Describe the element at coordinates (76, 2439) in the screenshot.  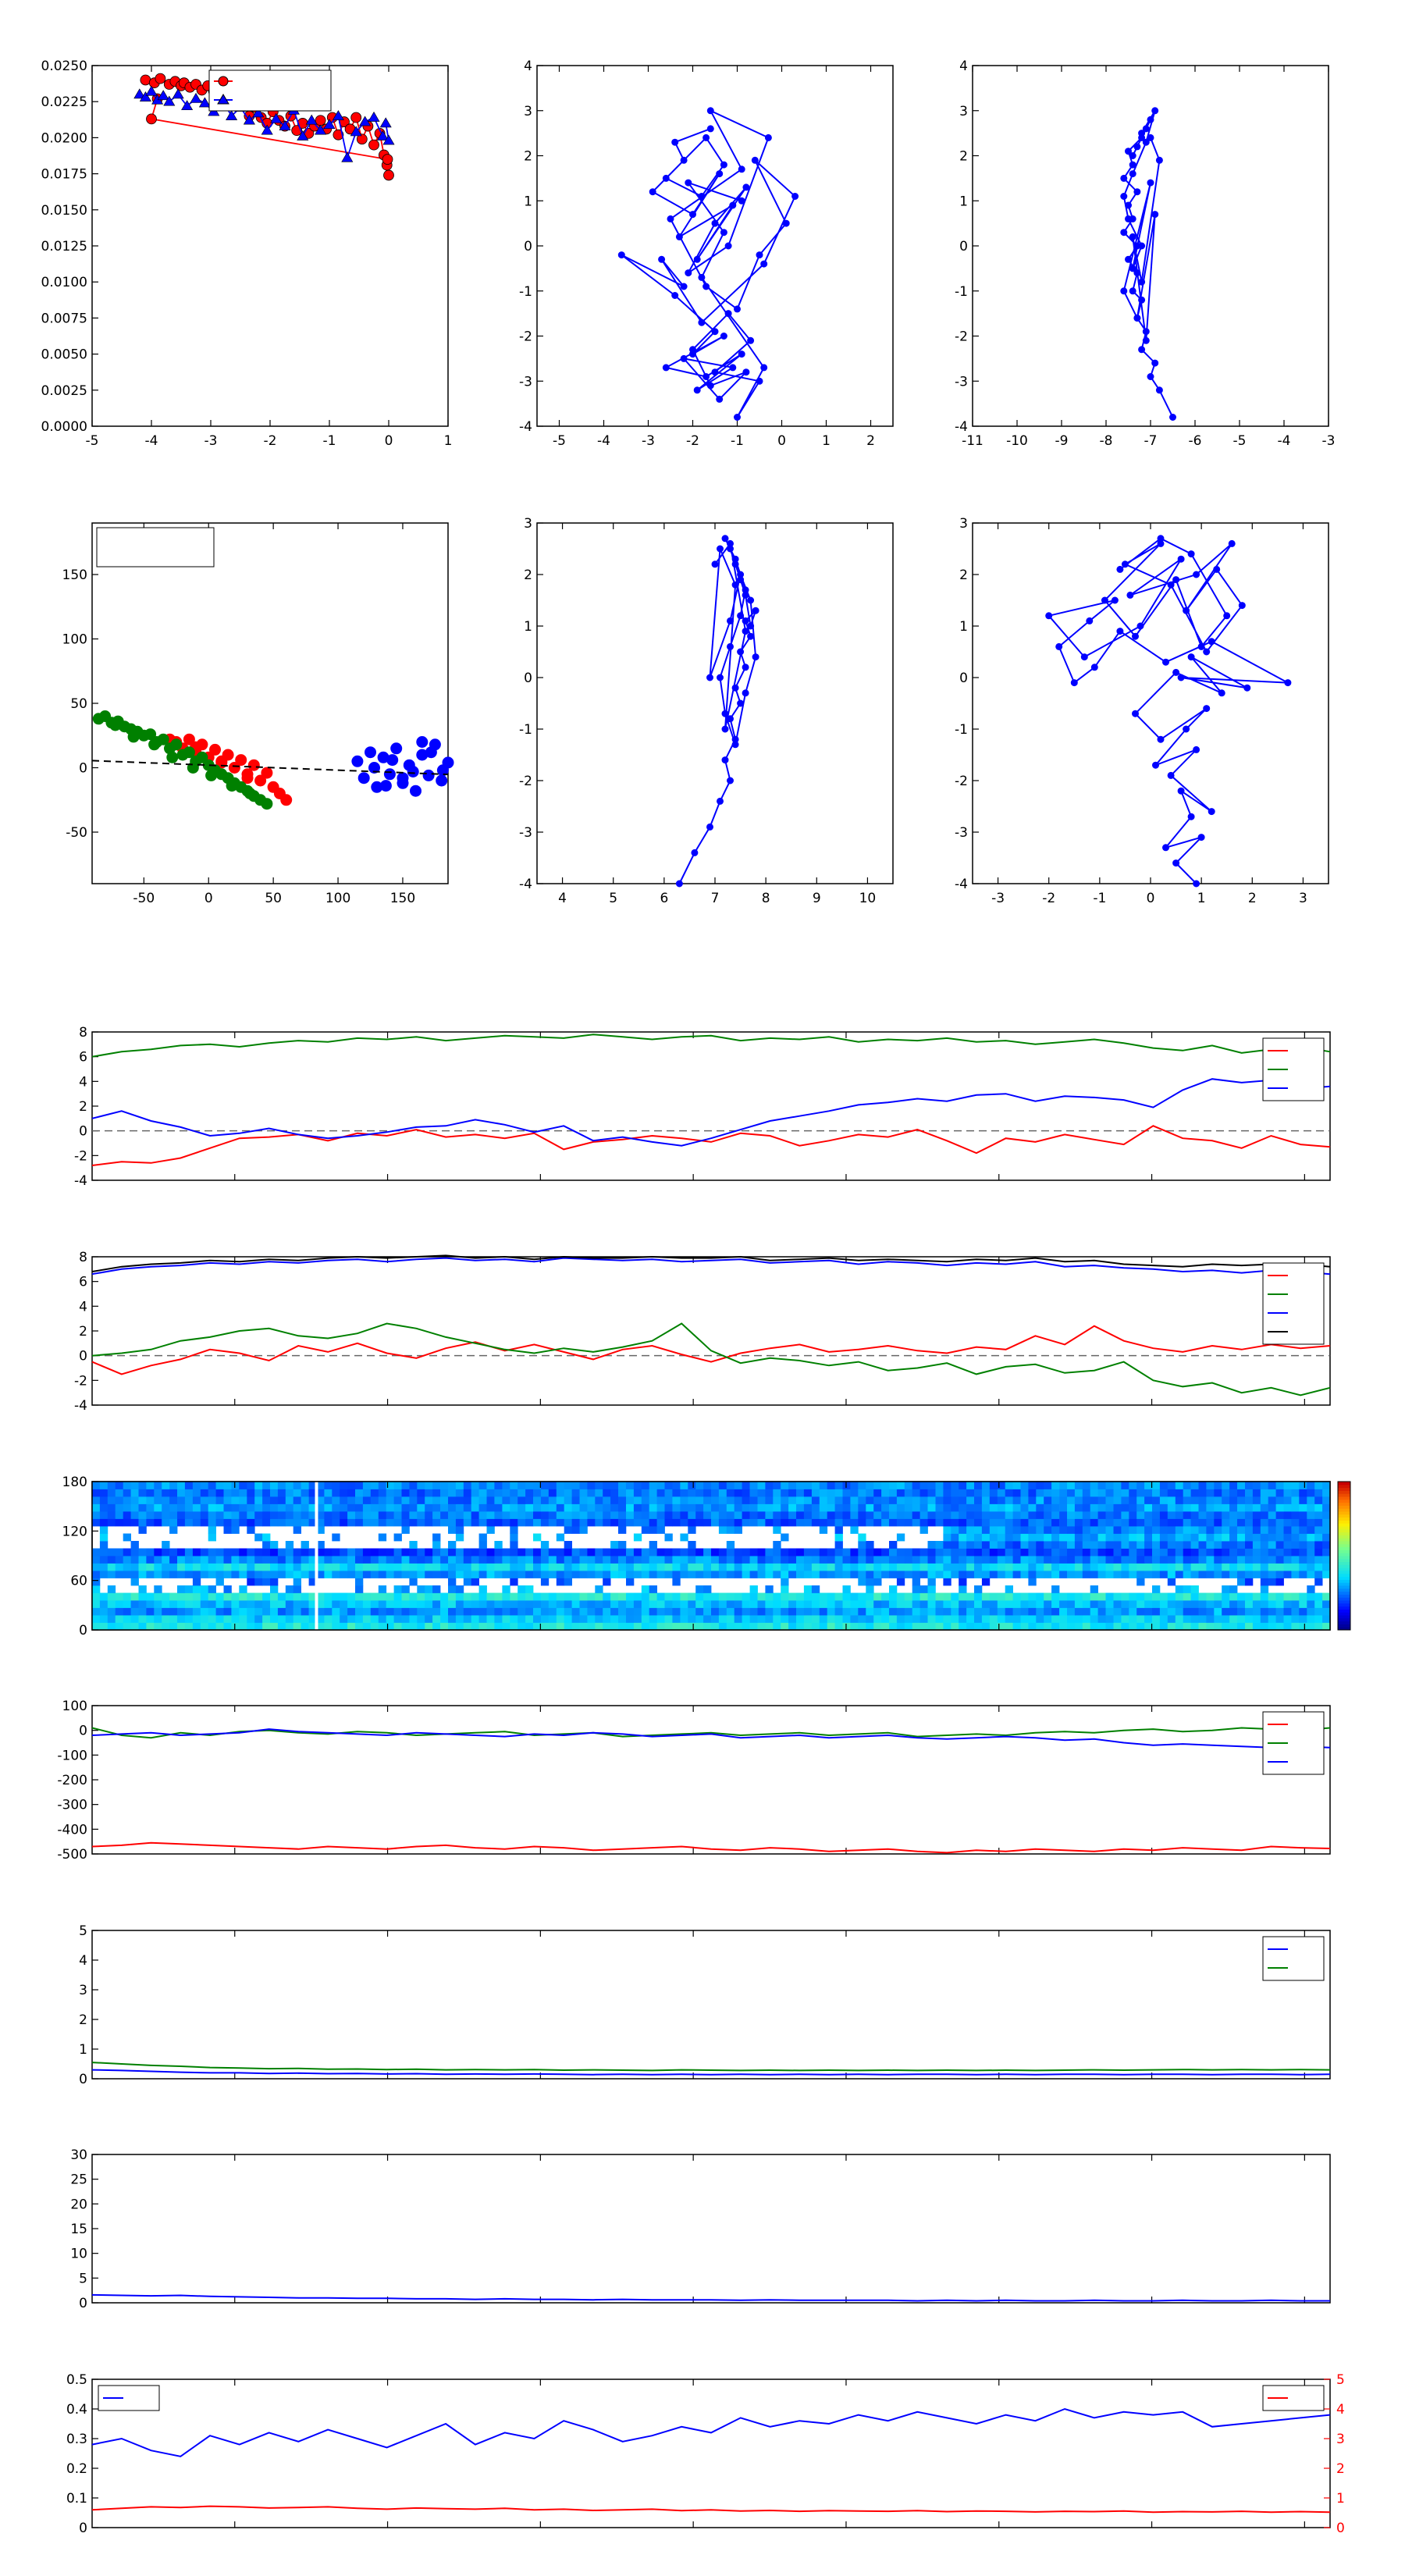
I see `y-tick-label: 0.3` at that location.